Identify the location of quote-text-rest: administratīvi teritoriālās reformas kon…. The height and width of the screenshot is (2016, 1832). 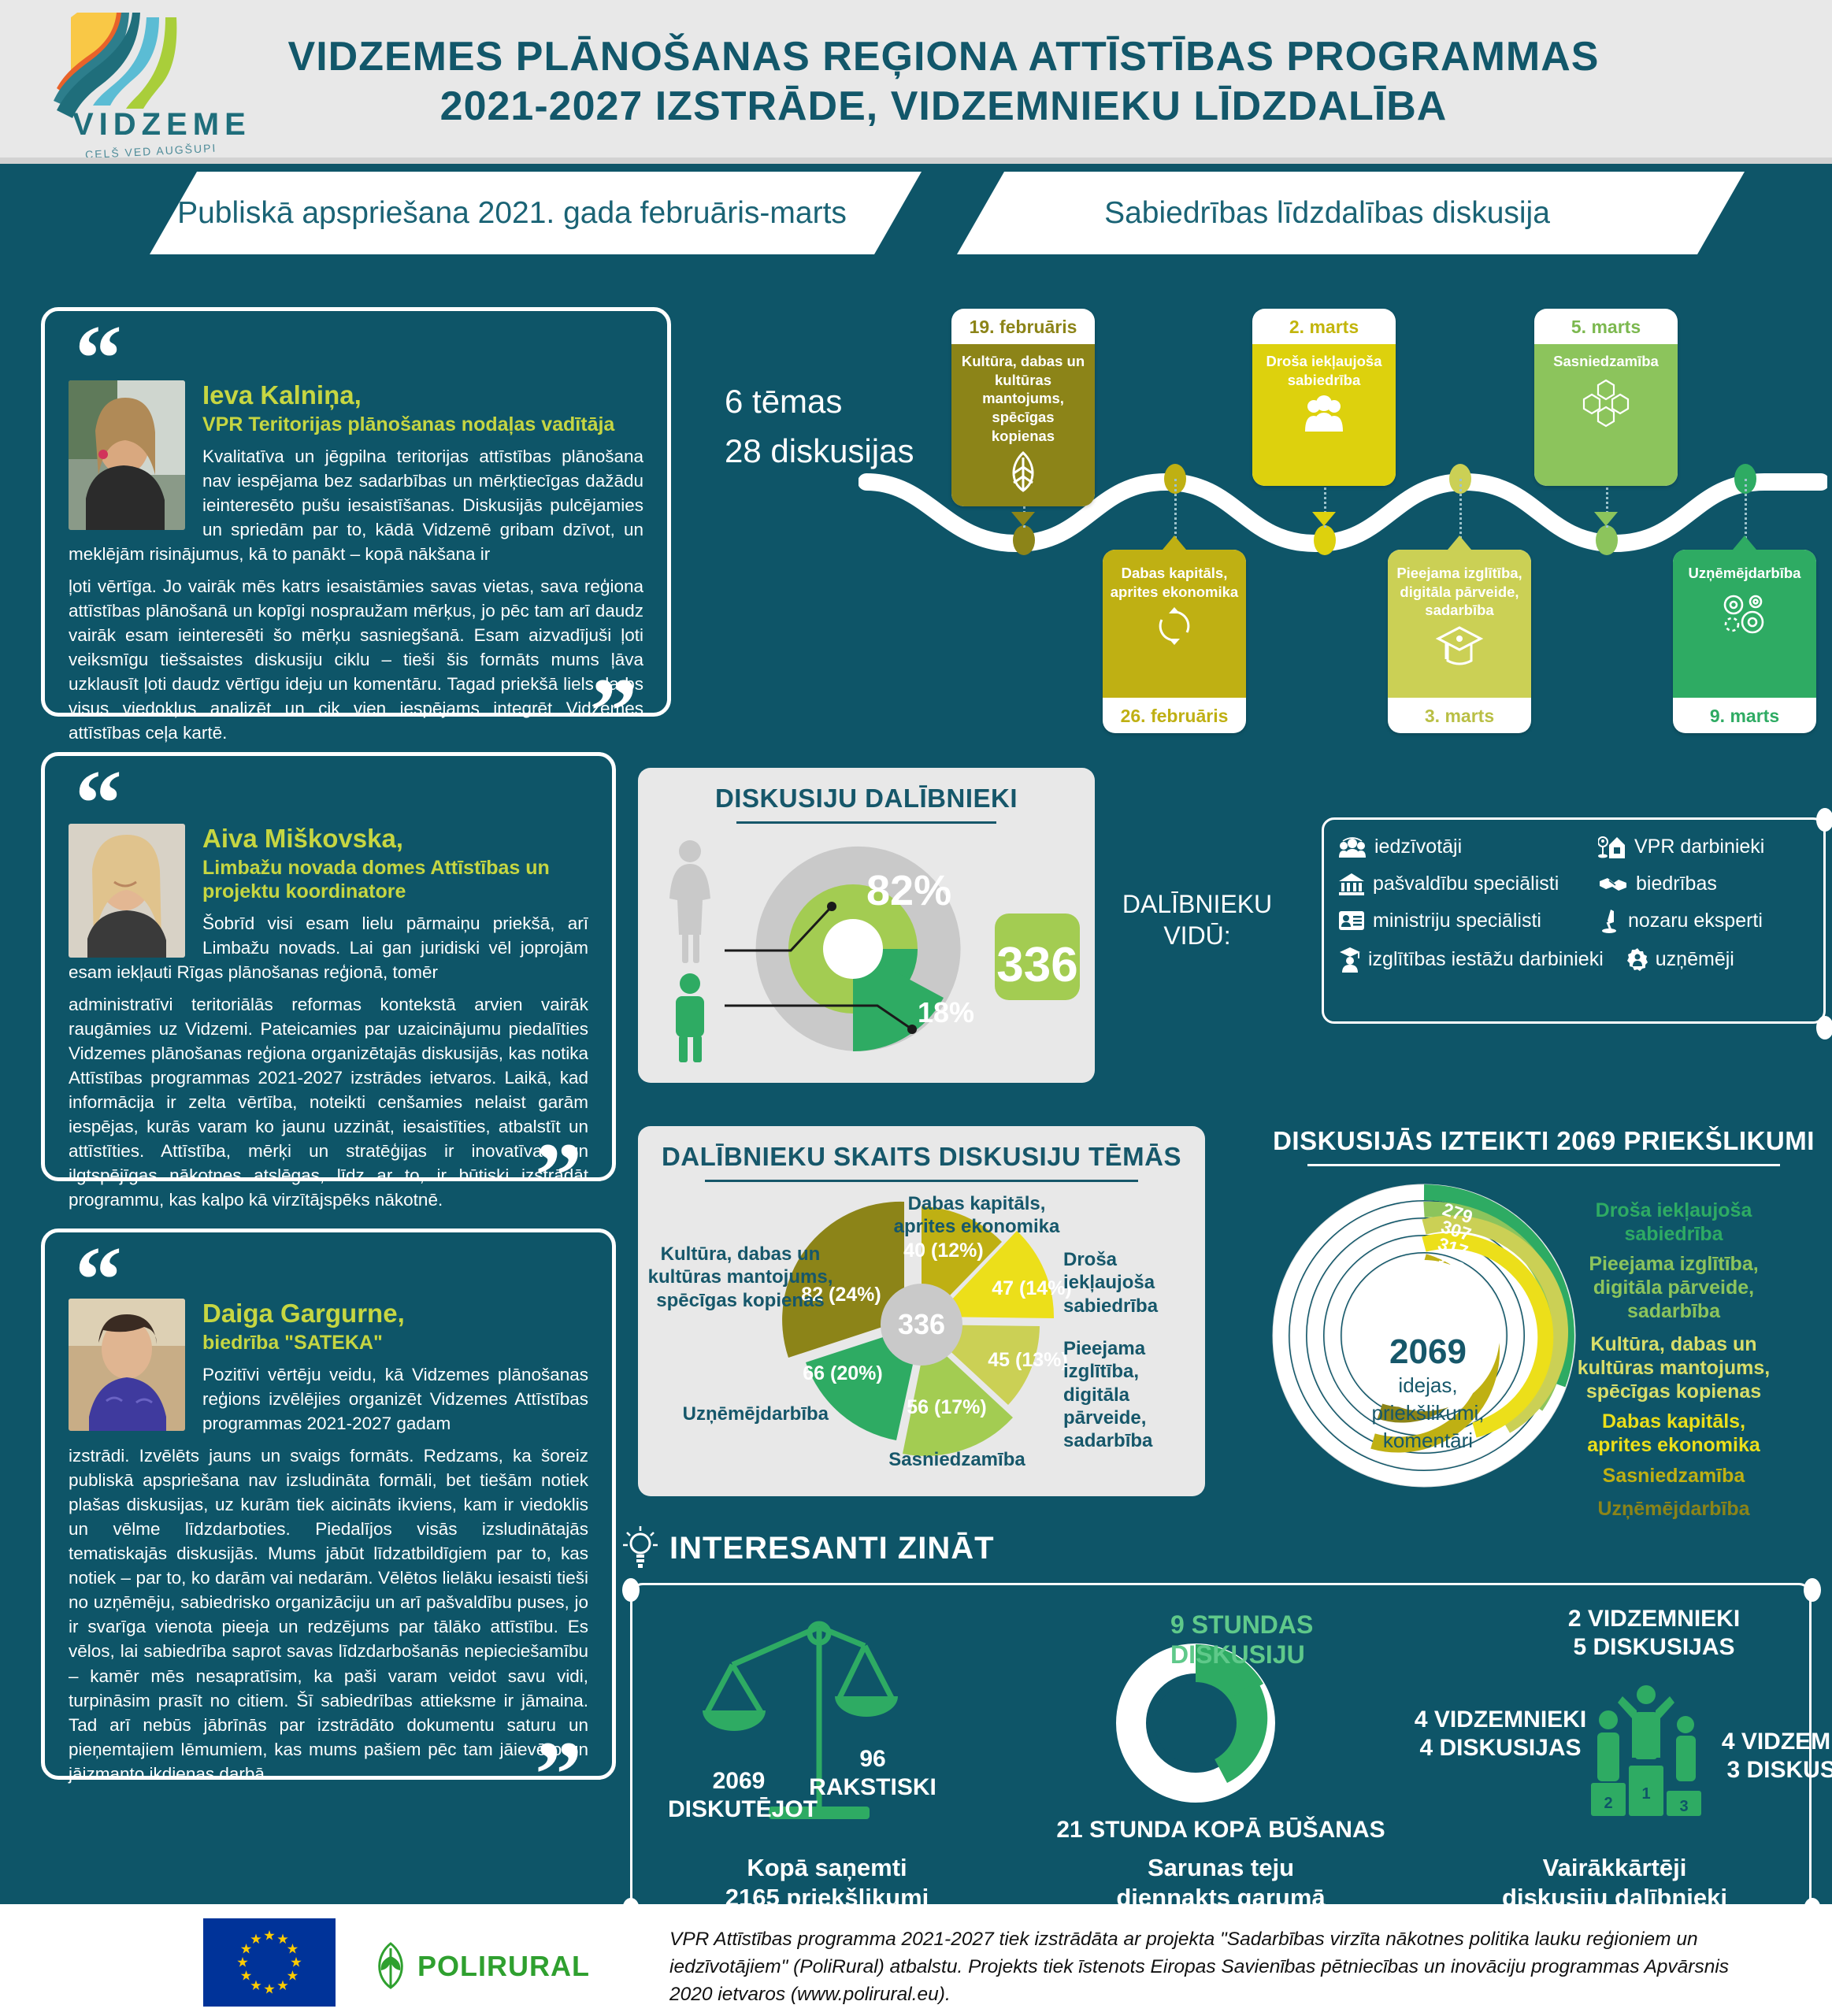
(328, 1102).